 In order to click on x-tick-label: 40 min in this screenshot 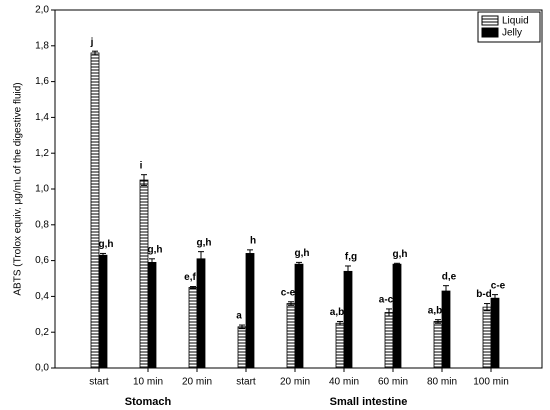, I will do `click(344, 382)`.